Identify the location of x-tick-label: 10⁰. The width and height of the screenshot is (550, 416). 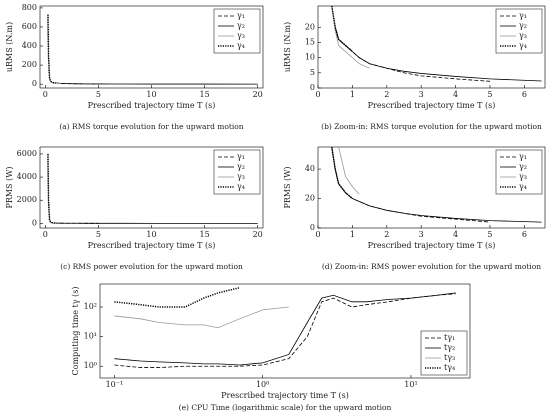
(262, 384).